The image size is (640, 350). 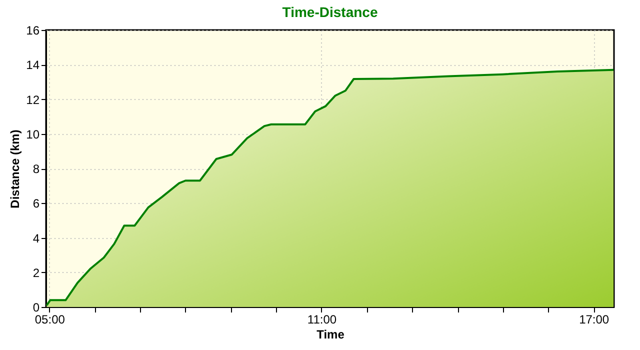 I want to click on y-tick-label: 6, so click(x=36, y=203).